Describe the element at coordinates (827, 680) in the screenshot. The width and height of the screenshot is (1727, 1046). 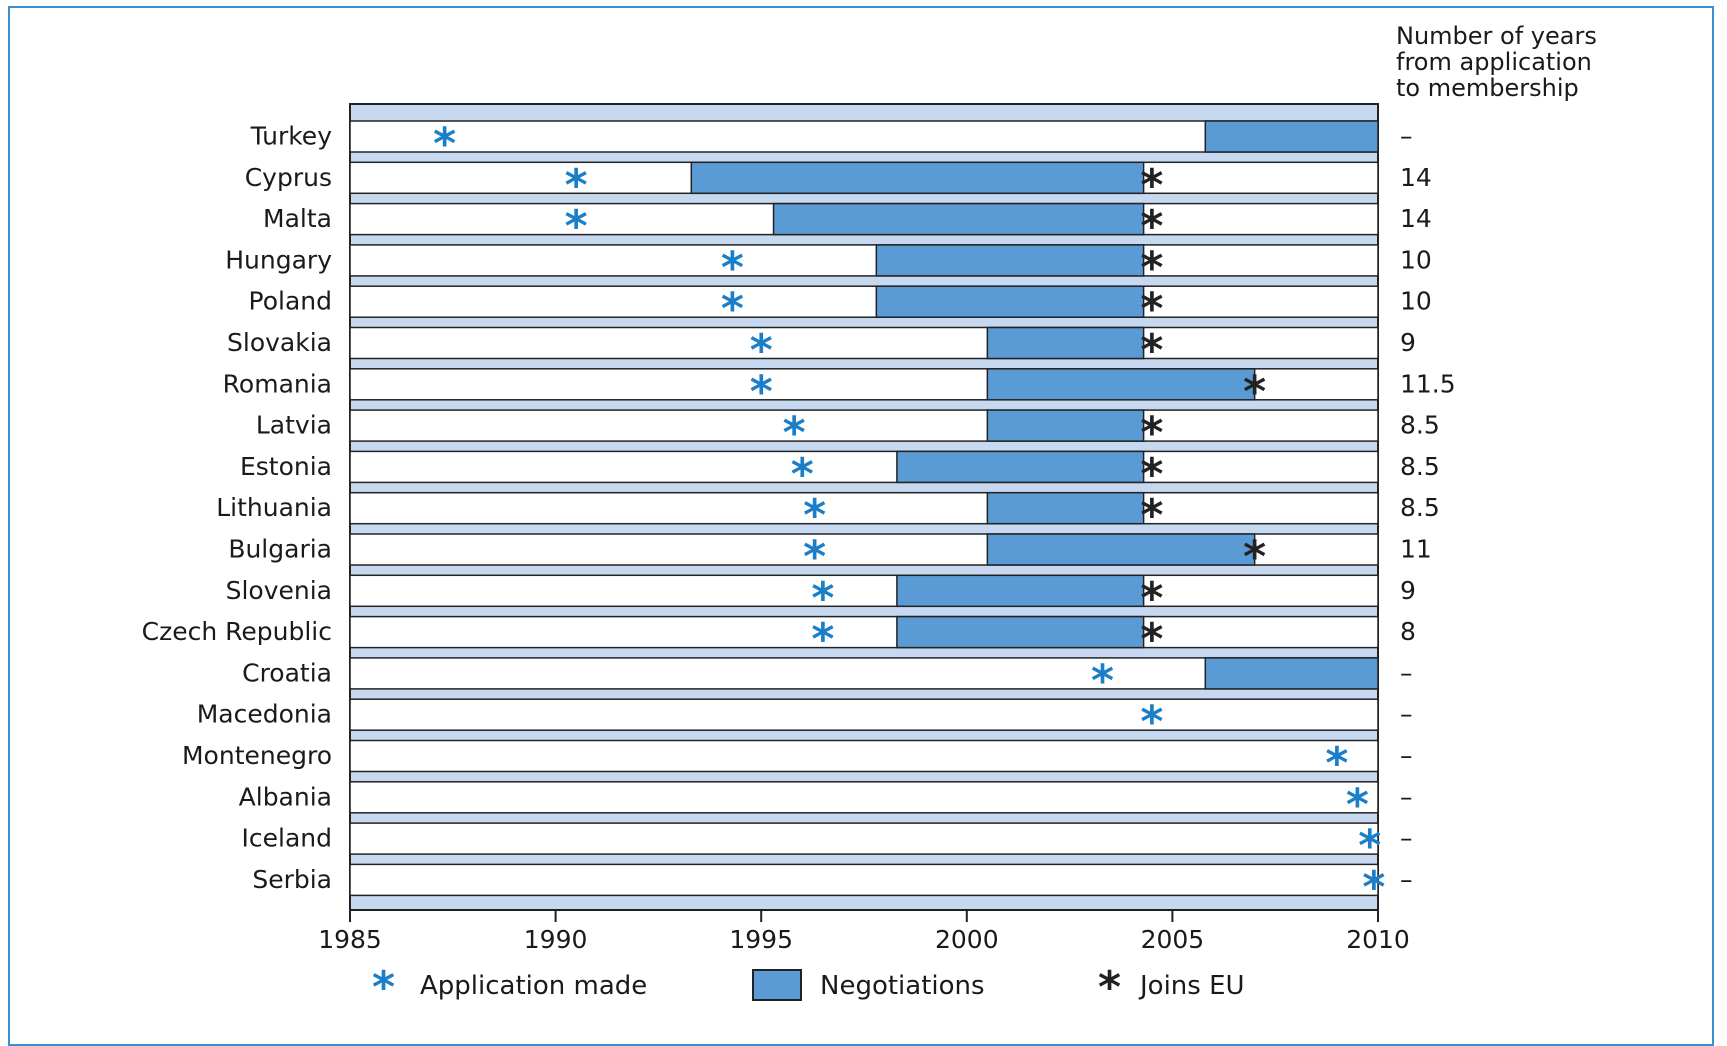
I see `row-croatia: * Croatia –` at that location.